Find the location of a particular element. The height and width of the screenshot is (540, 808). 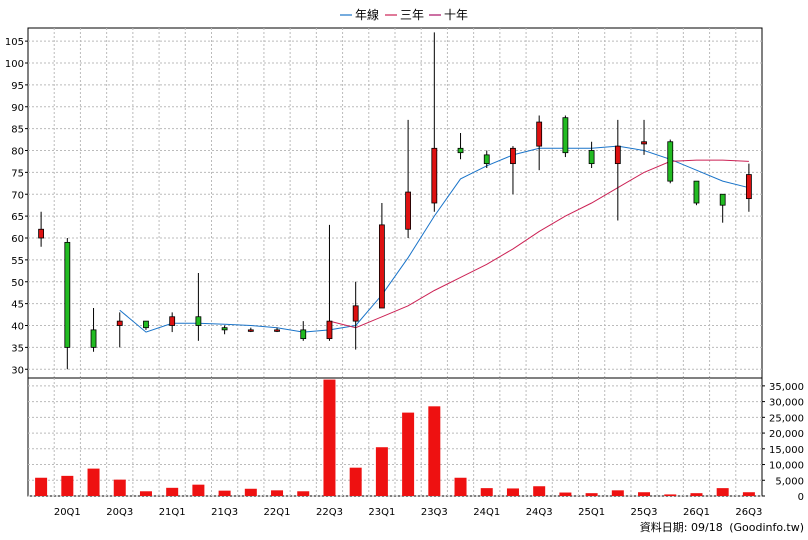

legend-item-2: 十年 is located at coordinates (448, 15).